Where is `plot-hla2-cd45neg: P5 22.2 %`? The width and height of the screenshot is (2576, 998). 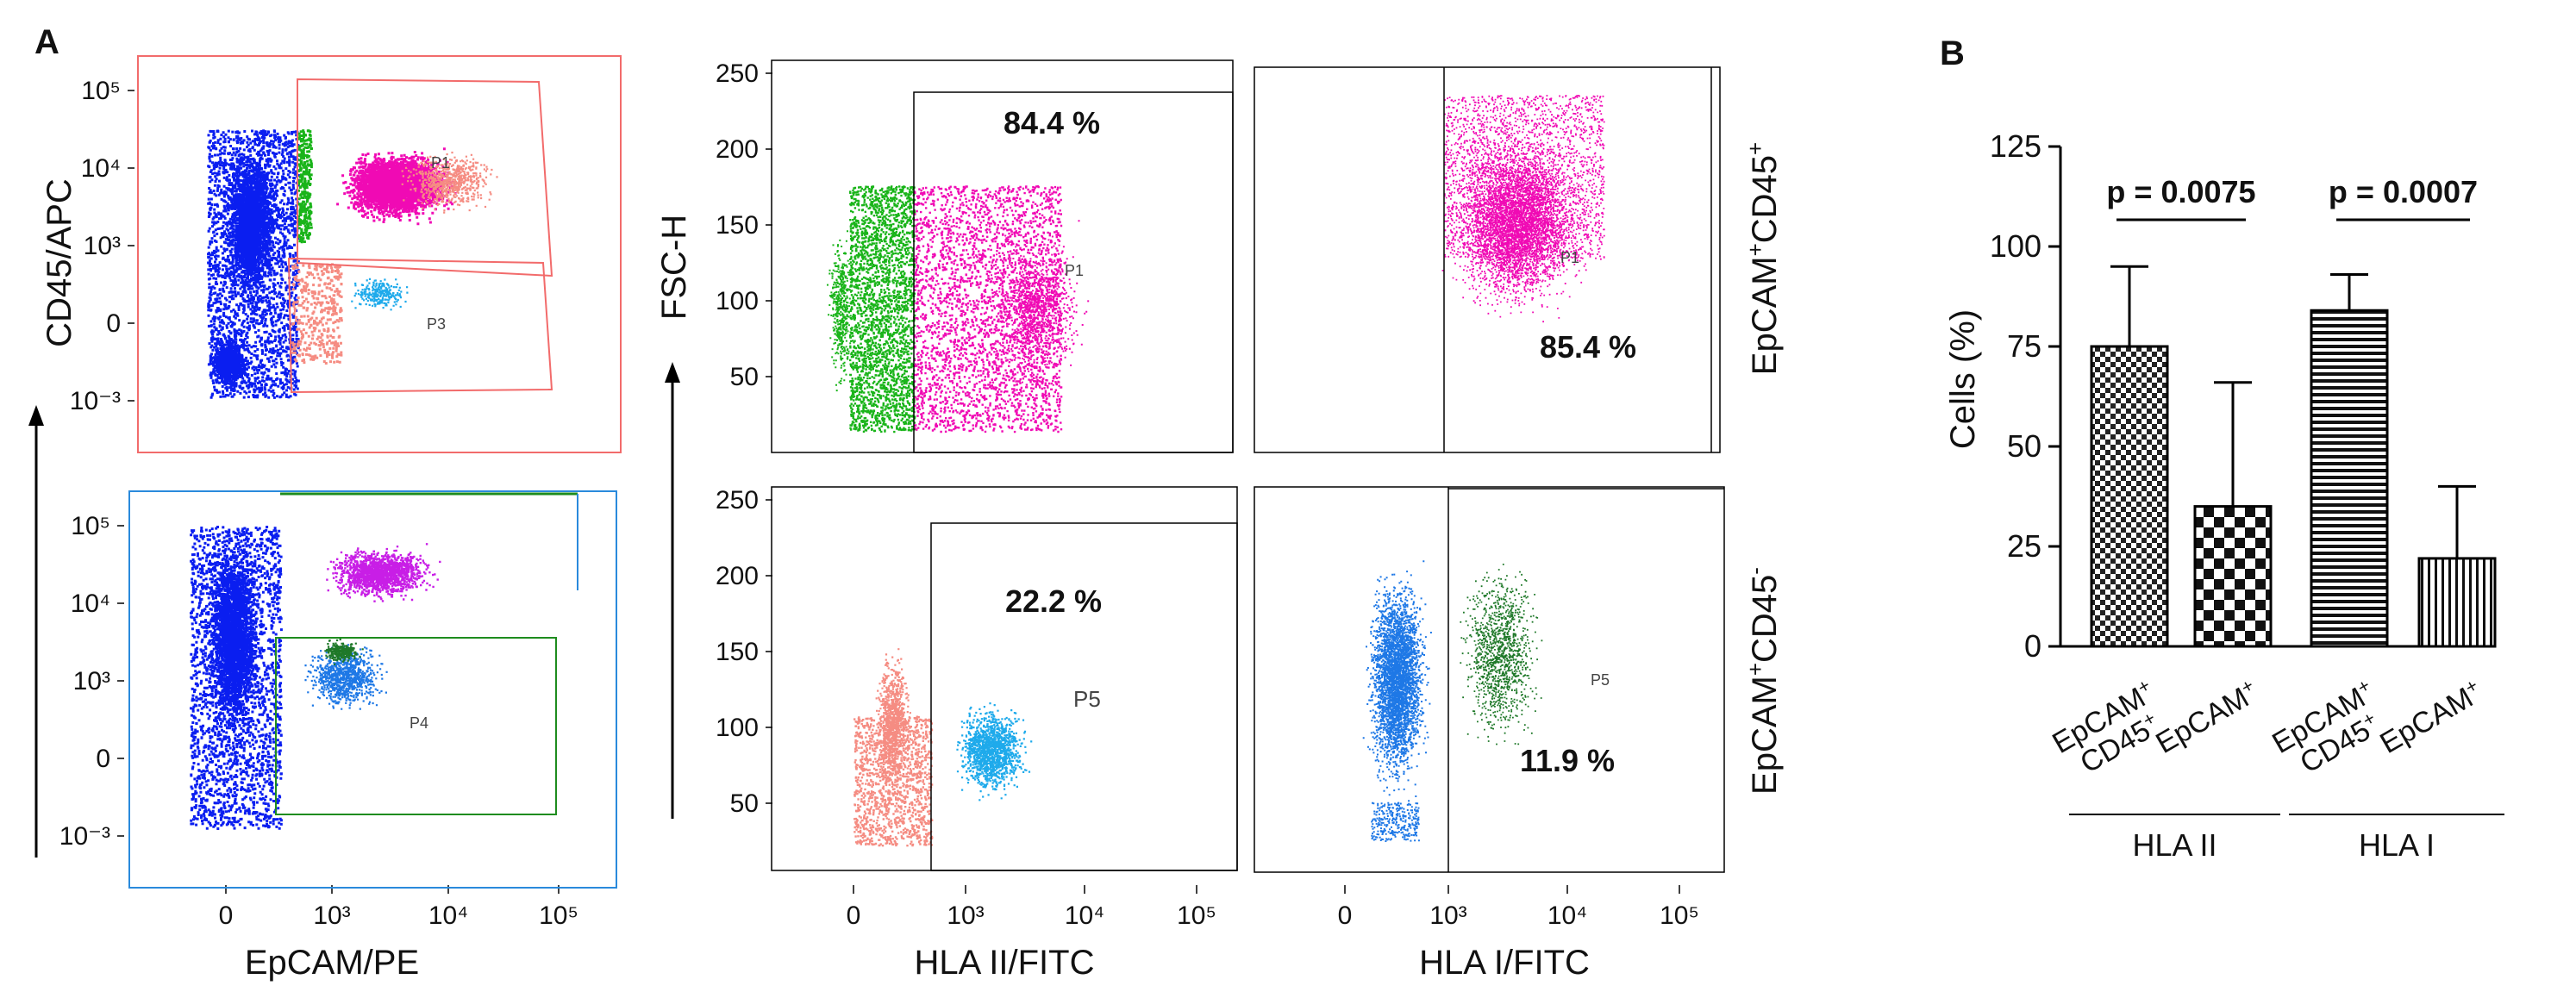
plot-hla2-cd45neg: P5 22.2 % is located at coordinates (1004, 678).